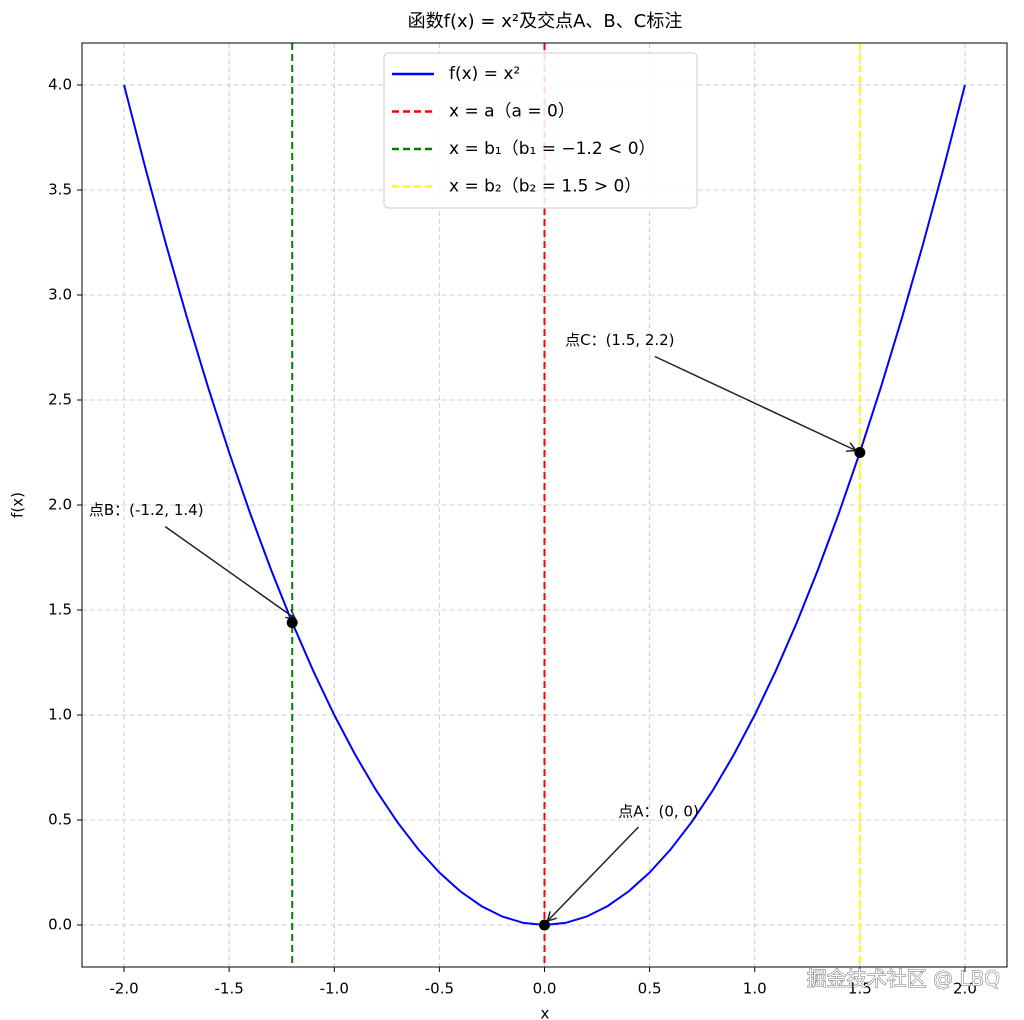  What do you see at coordinates (60, 715) in the screenshot?
I see `y-tick-label: 1.0` at bounding box center [60, 715].